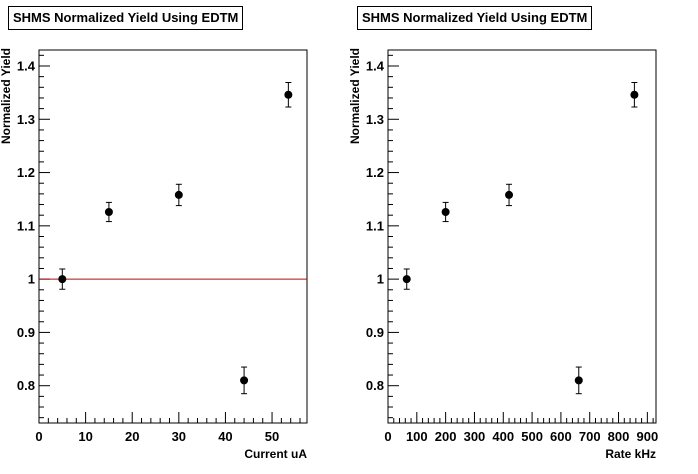 The image size is (698, 474). Describe the element at coordinates (475, 436) in the screenshot. I see `x-tick-label: 300` at that location.